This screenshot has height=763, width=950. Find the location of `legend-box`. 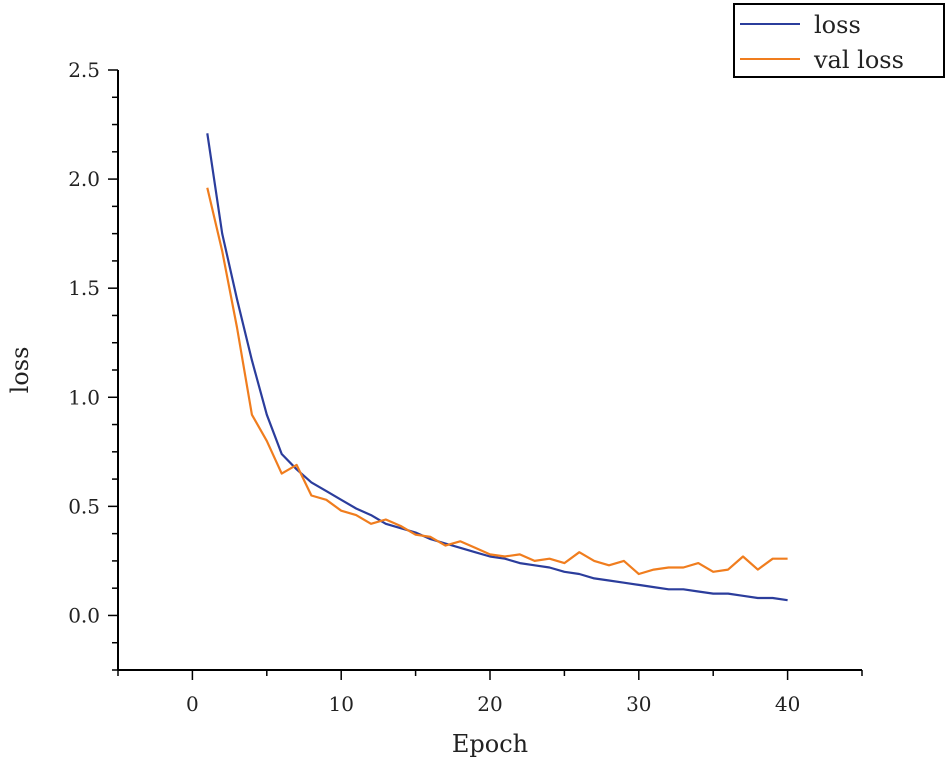

legend-box is located at coordinates (839, 40).